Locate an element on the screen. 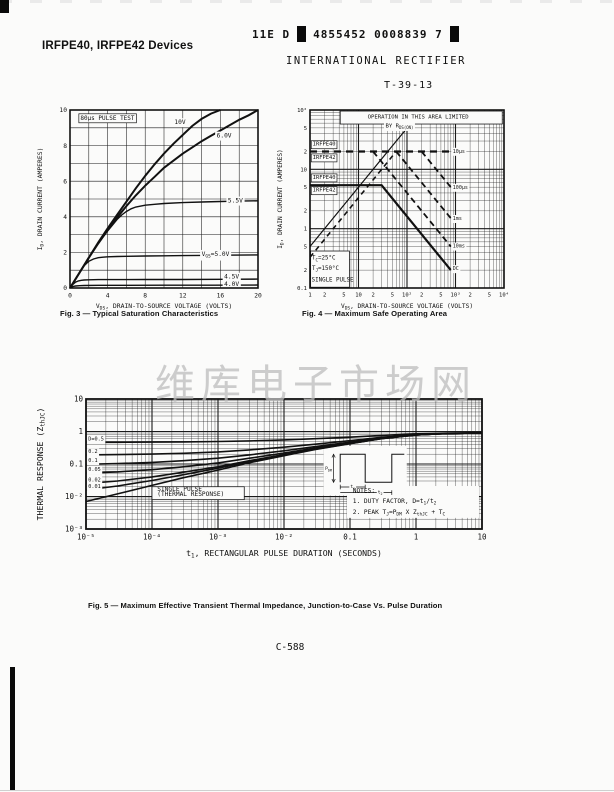 Image resolution: width=614 pixels, height=792 pixels. inset-label: t2 is located at coordinates (380, 493).